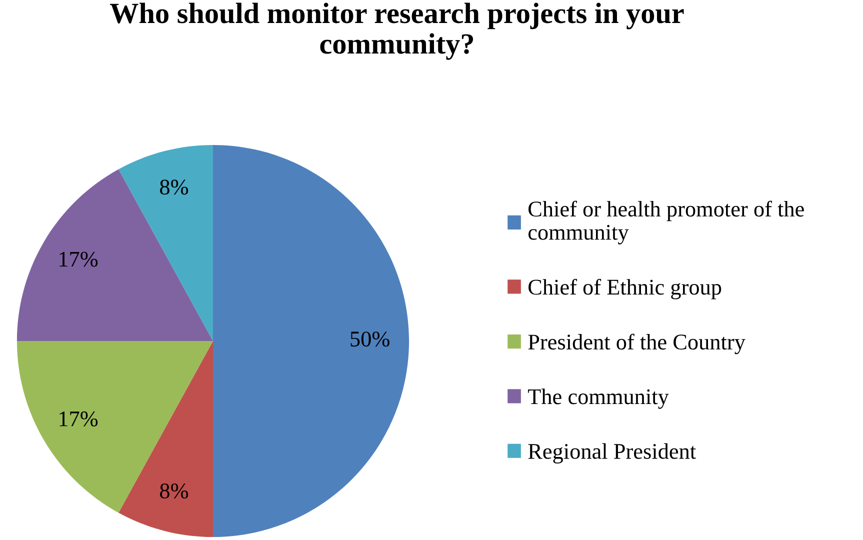 This screenshot has width=863, height=540. I want to click on legend-label: The community, so click(598, 398).